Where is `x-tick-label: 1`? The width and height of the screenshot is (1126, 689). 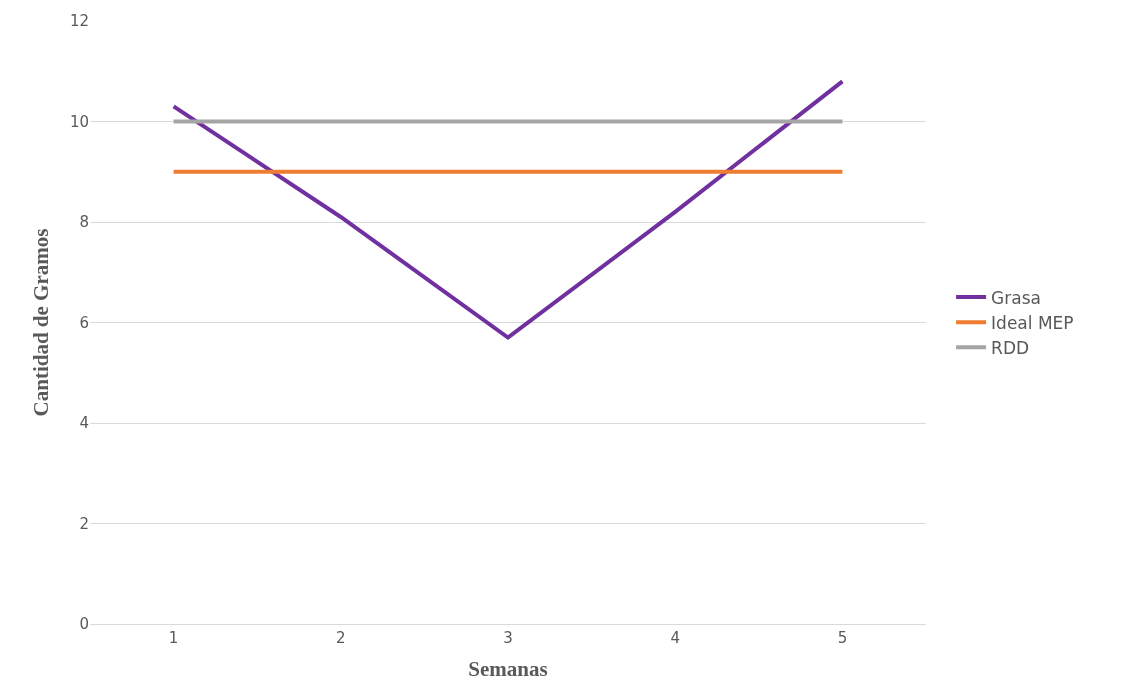
x-tick-label: 1 is located at coordinates (173, 638).